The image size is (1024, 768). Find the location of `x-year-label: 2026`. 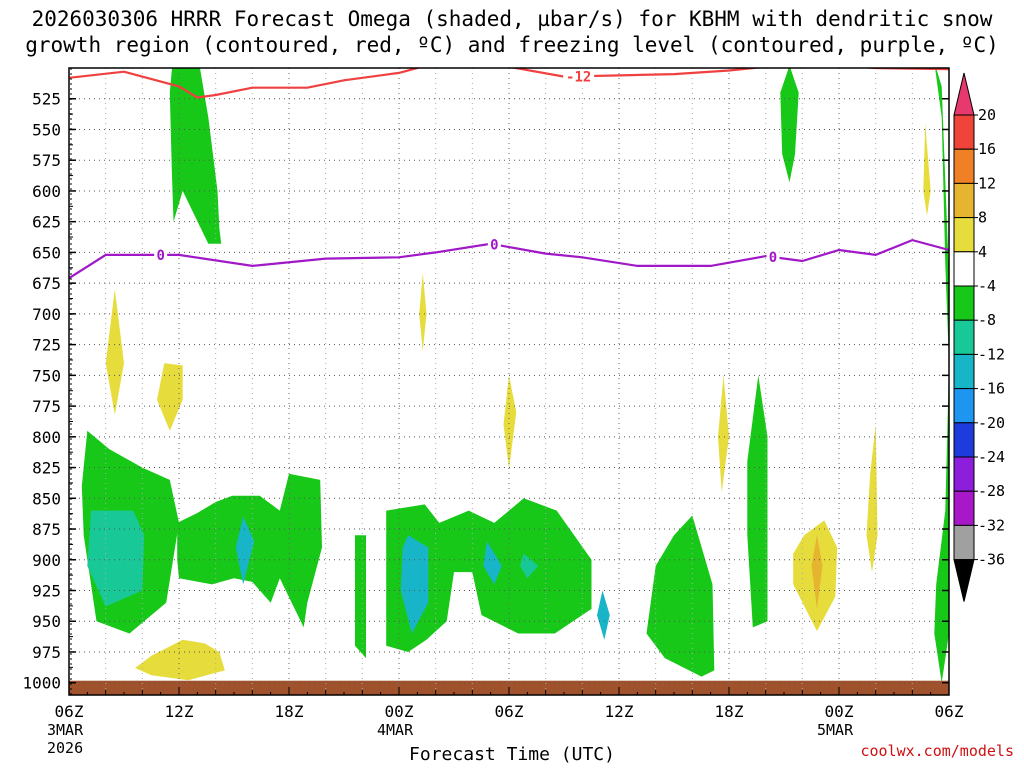

x-year-label: 2026 is located at coordinates (65, 748).